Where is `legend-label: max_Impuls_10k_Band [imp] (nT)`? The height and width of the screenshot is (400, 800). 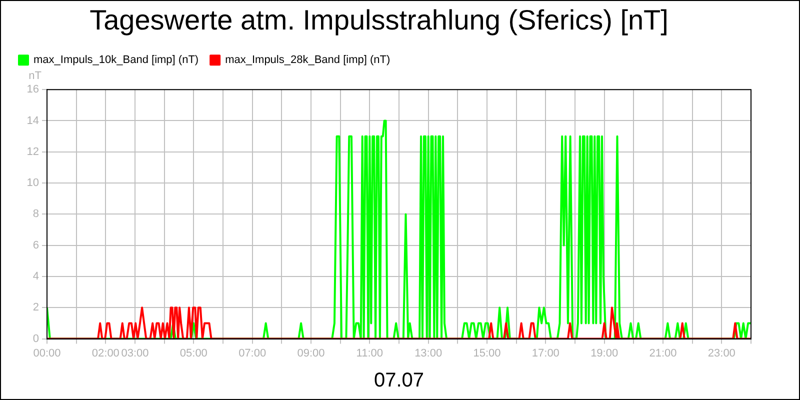 legend-label: max_Impuls_10k_Band [imp] (nT) is located at coordinates (116, 60).